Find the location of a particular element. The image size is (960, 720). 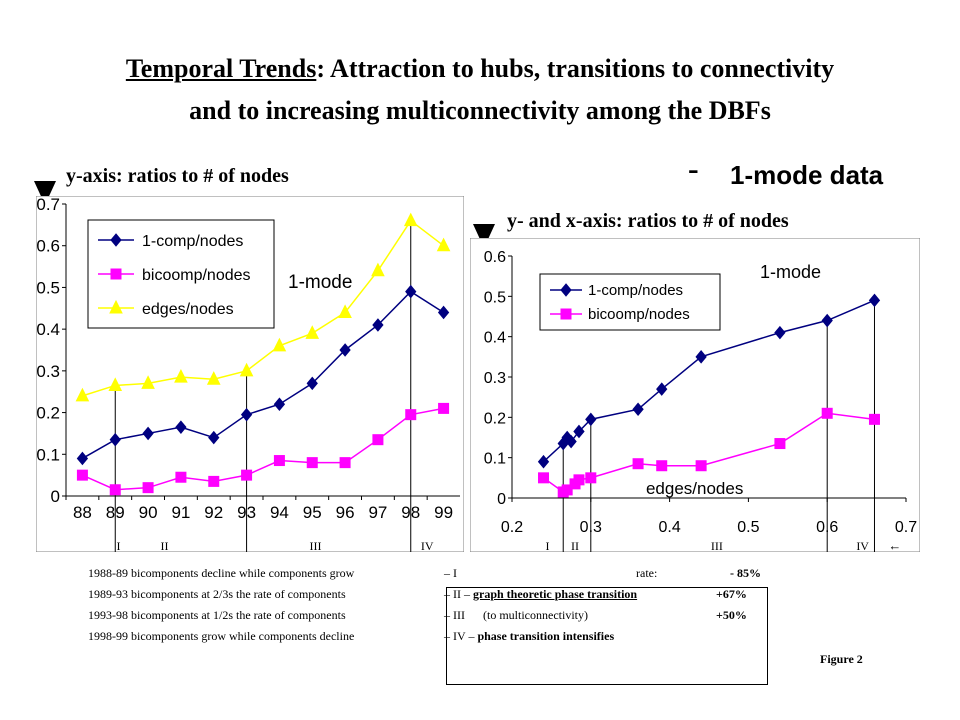

note-1-rate: - 85% is located at coordinates (745, 573).